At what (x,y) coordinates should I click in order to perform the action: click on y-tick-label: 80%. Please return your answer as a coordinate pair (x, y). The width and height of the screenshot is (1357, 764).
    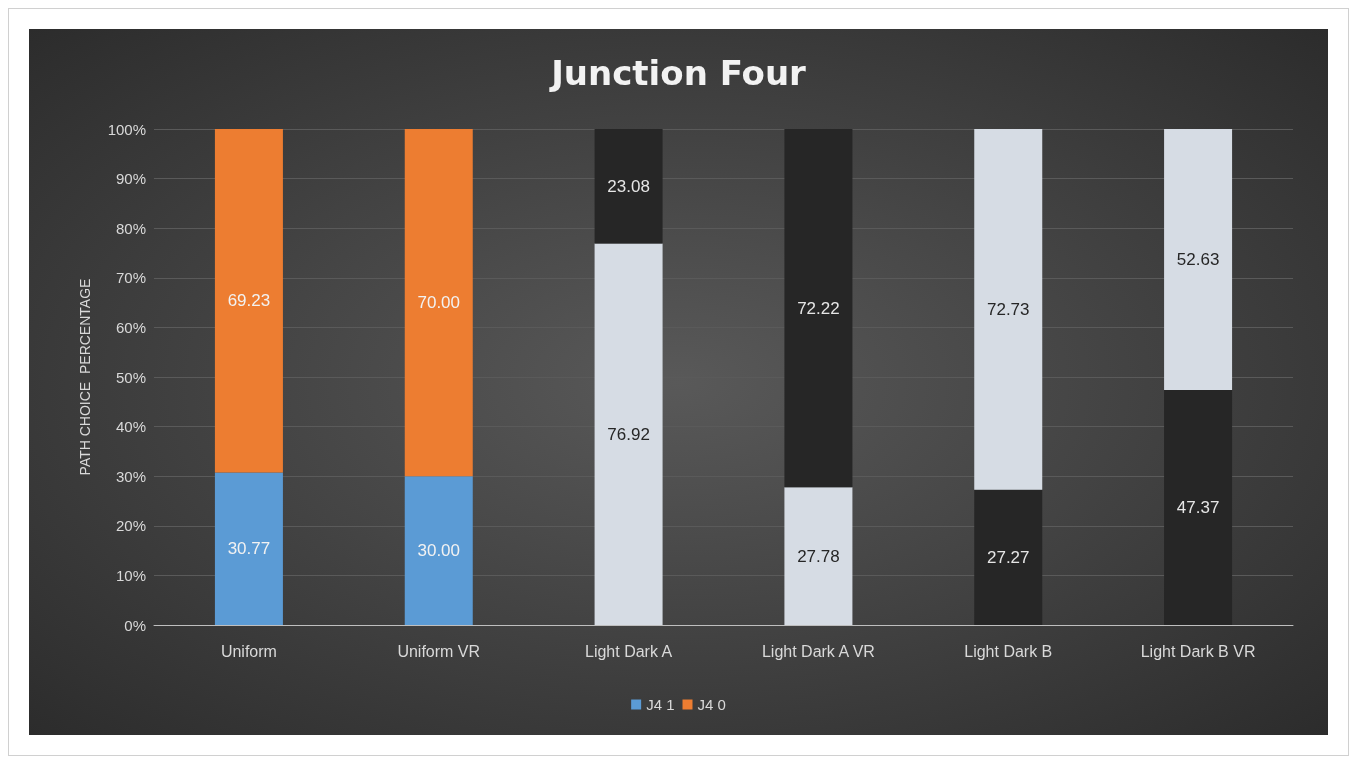
    Looking at the image, I should click on (130, 228).